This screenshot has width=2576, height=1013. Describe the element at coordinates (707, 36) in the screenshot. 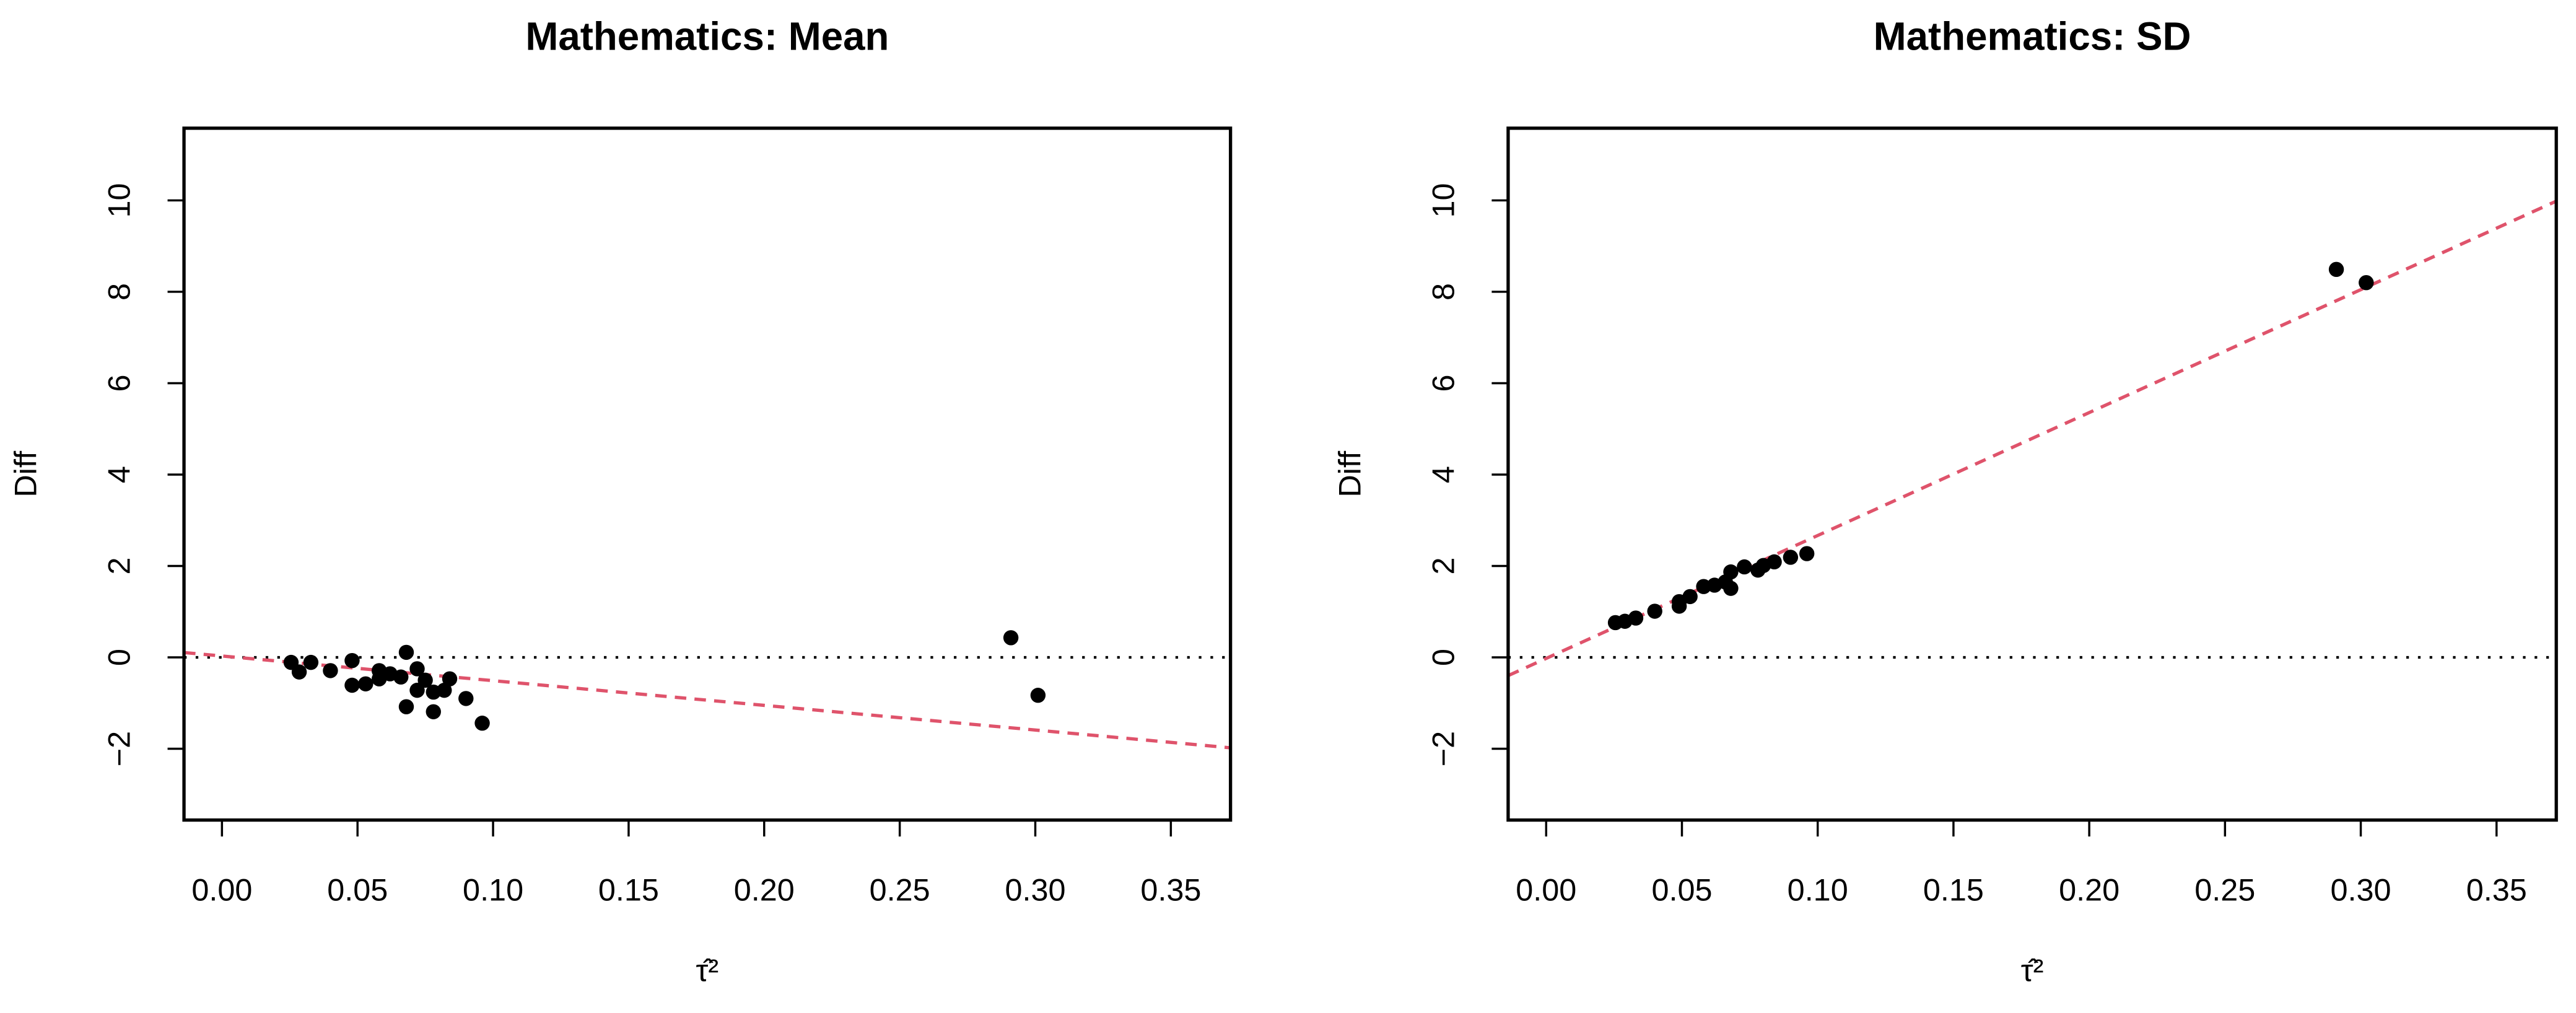

I see `chart-title: Mathematics: Mean` at that location.